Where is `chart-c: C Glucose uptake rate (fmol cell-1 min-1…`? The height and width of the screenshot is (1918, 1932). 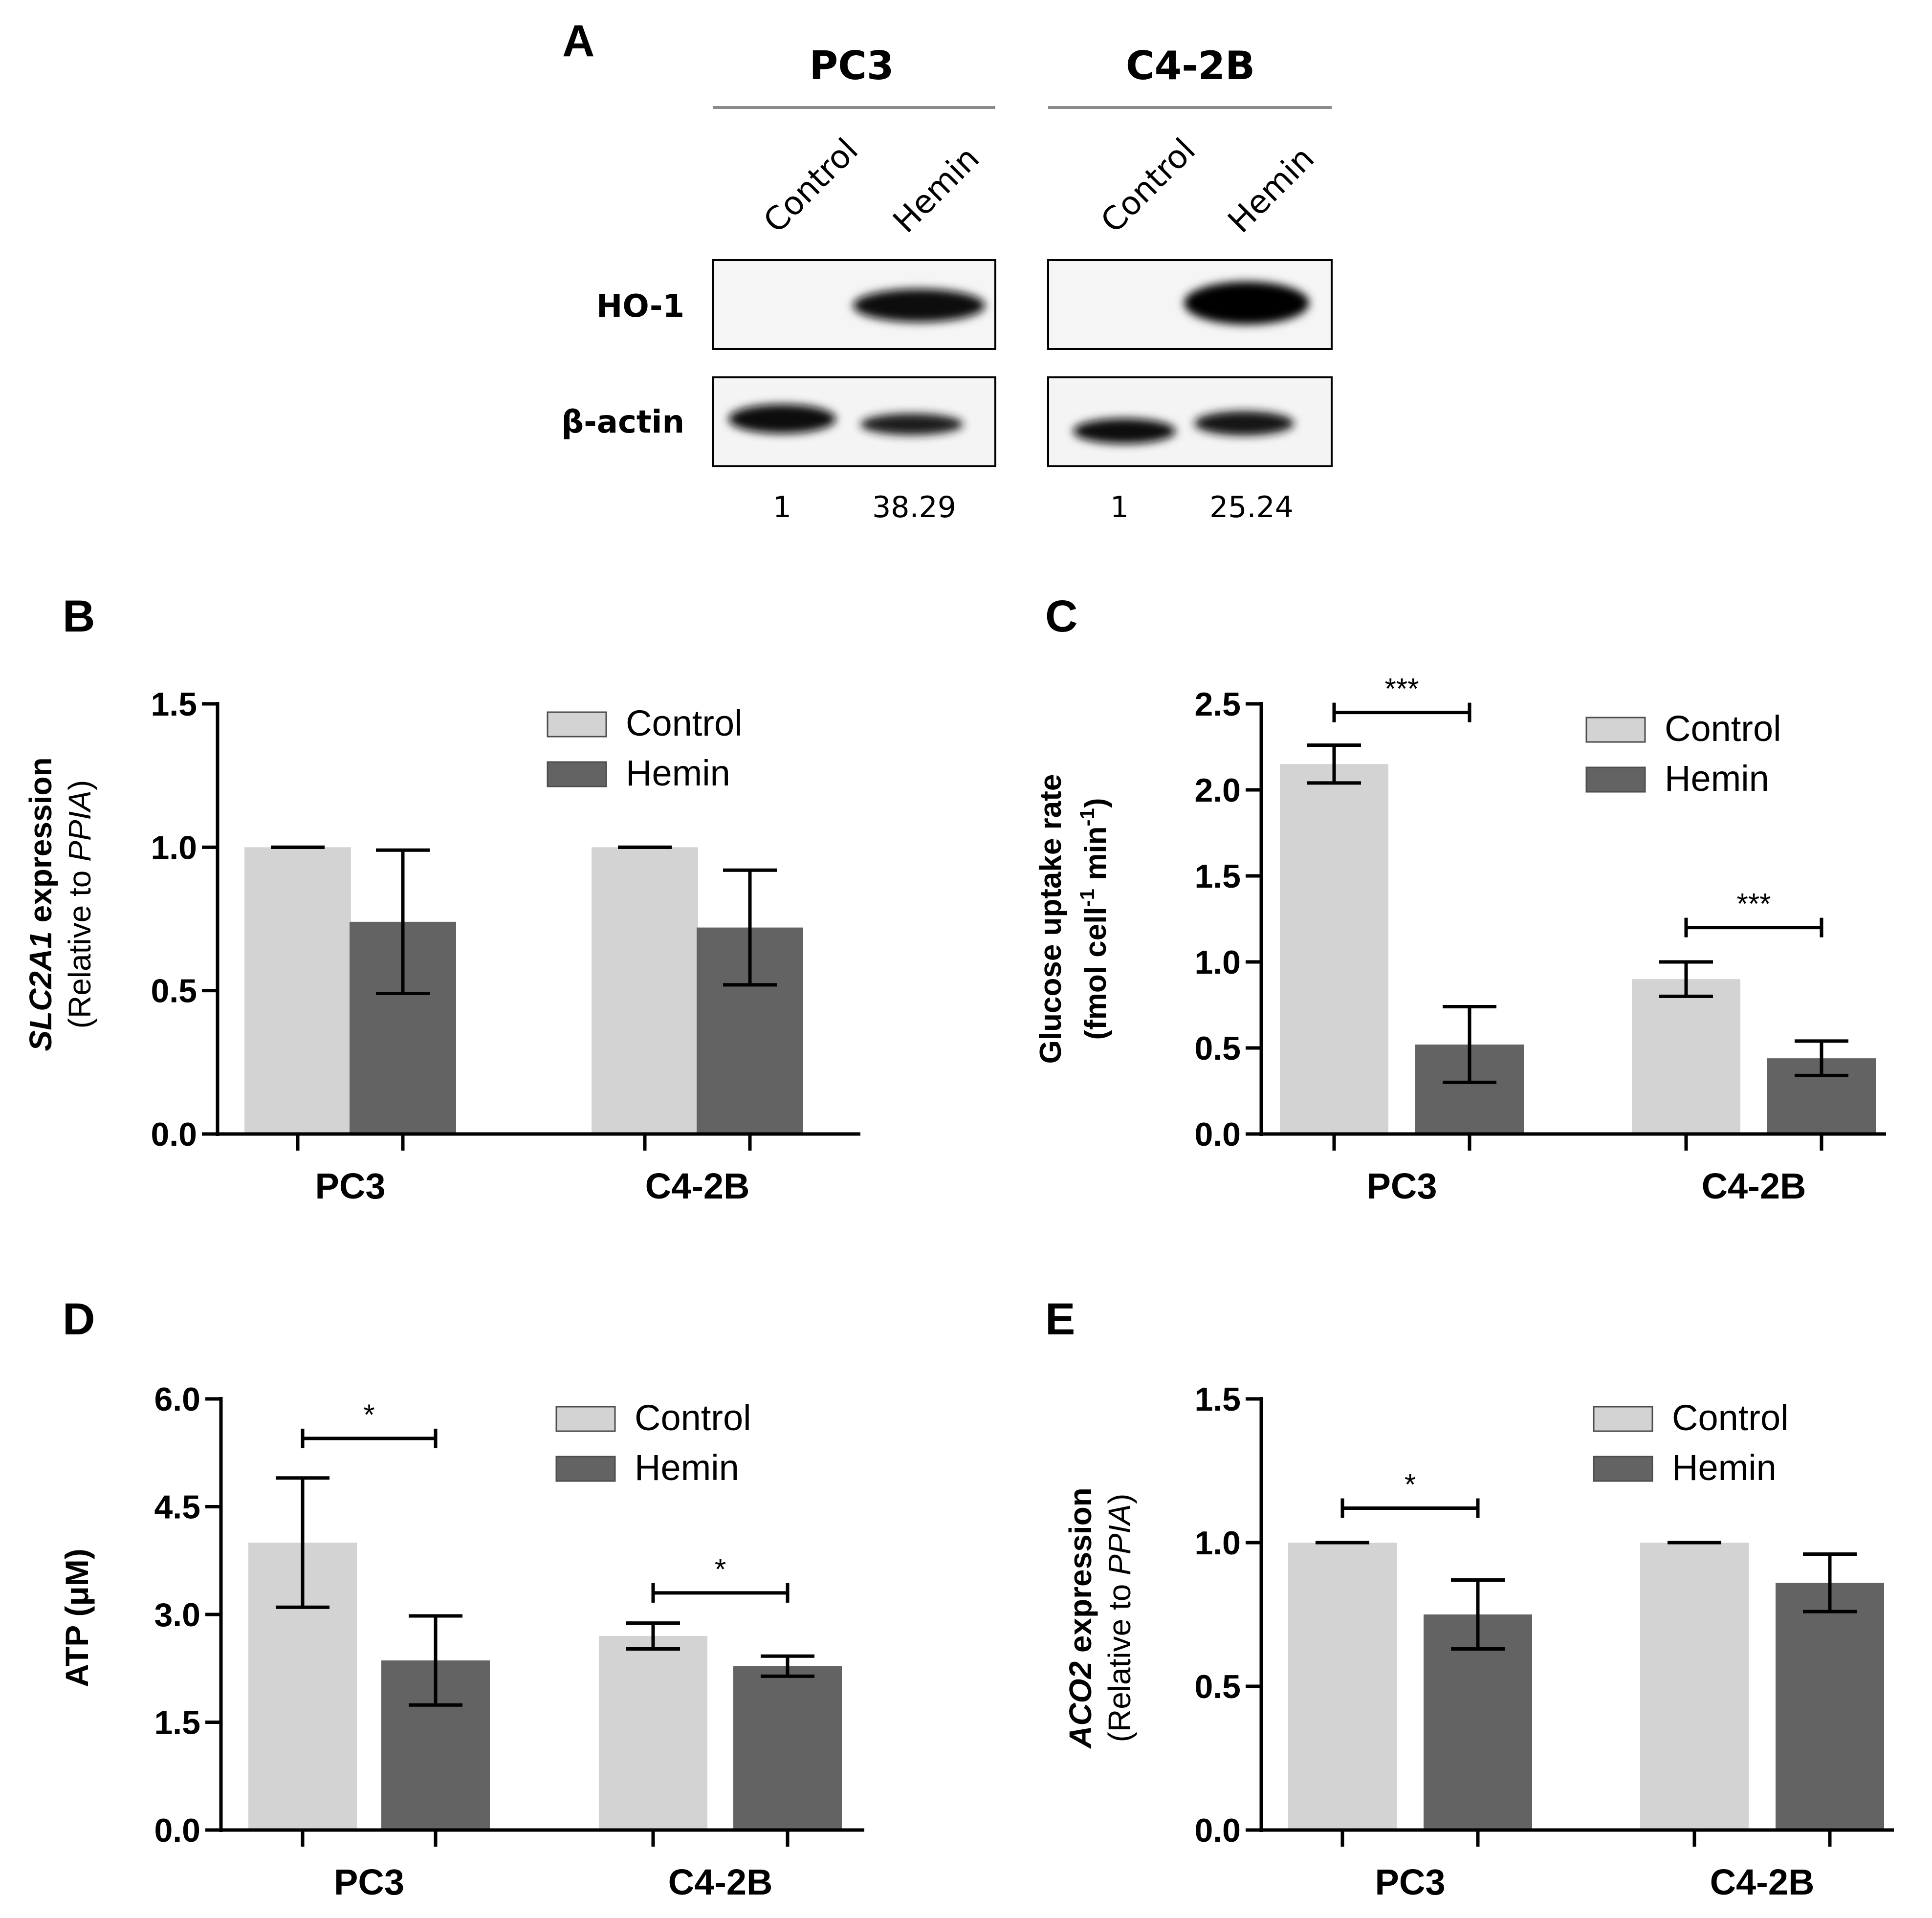 chart-c: C Glucose uptake rate (fmol cell-1 min-1… is located at coordinates (1460, 899).